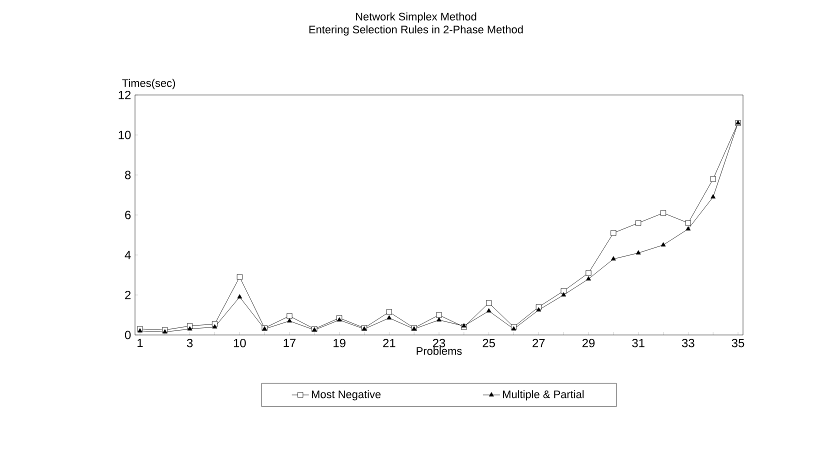 Image resolution: width=833 pixels, height=452 pixels. What do you see at coordinates (439, 343) in the screenshot?
I see `x-tick-label: 23` at bounding box center [439, 343].